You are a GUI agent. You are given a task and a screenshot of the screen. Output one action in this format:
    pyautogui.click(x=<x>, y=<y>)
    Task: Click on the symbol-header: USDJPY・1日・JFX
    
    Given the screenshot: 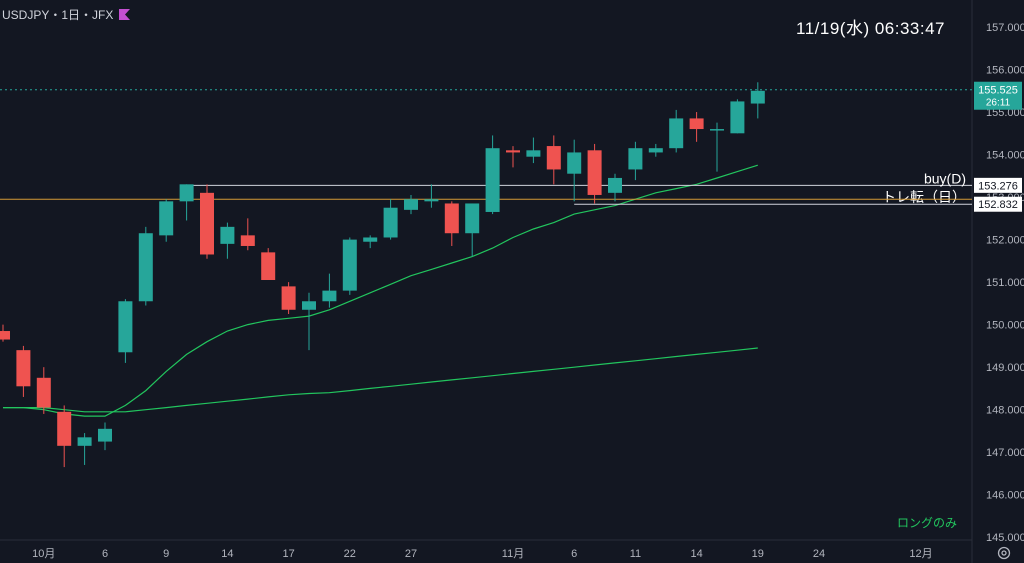 What is the action you would take?
    pyautogui.click(x=66, y=14)
    